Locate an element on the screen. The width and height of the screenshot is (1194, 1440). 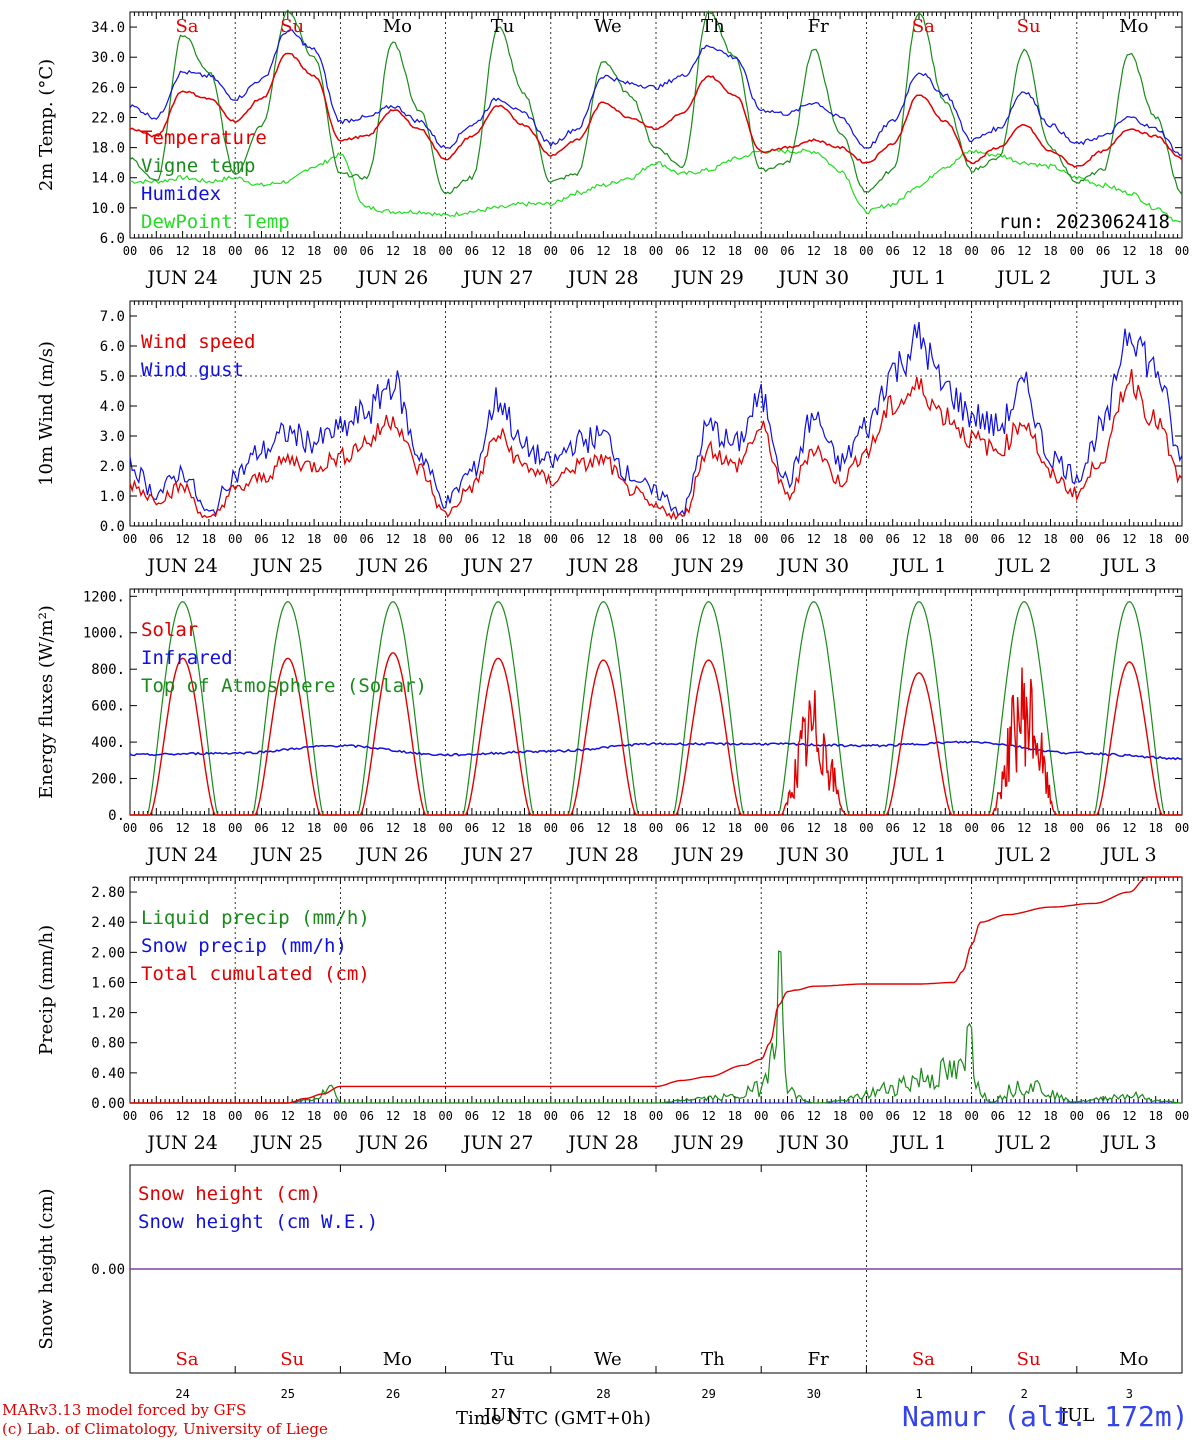
date-label: JUN 24 is located at coordinates (181, 855).